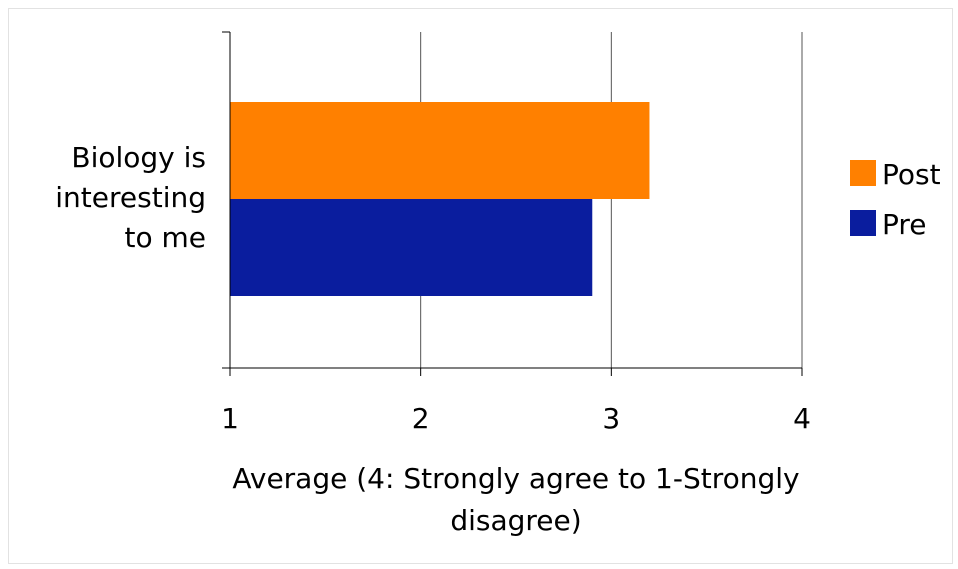 This screenshot has width=958, height=569. Describe the element at coordinates (138, 157) in the screenshot. I see `category-label-line-0: Biology is` at that location.